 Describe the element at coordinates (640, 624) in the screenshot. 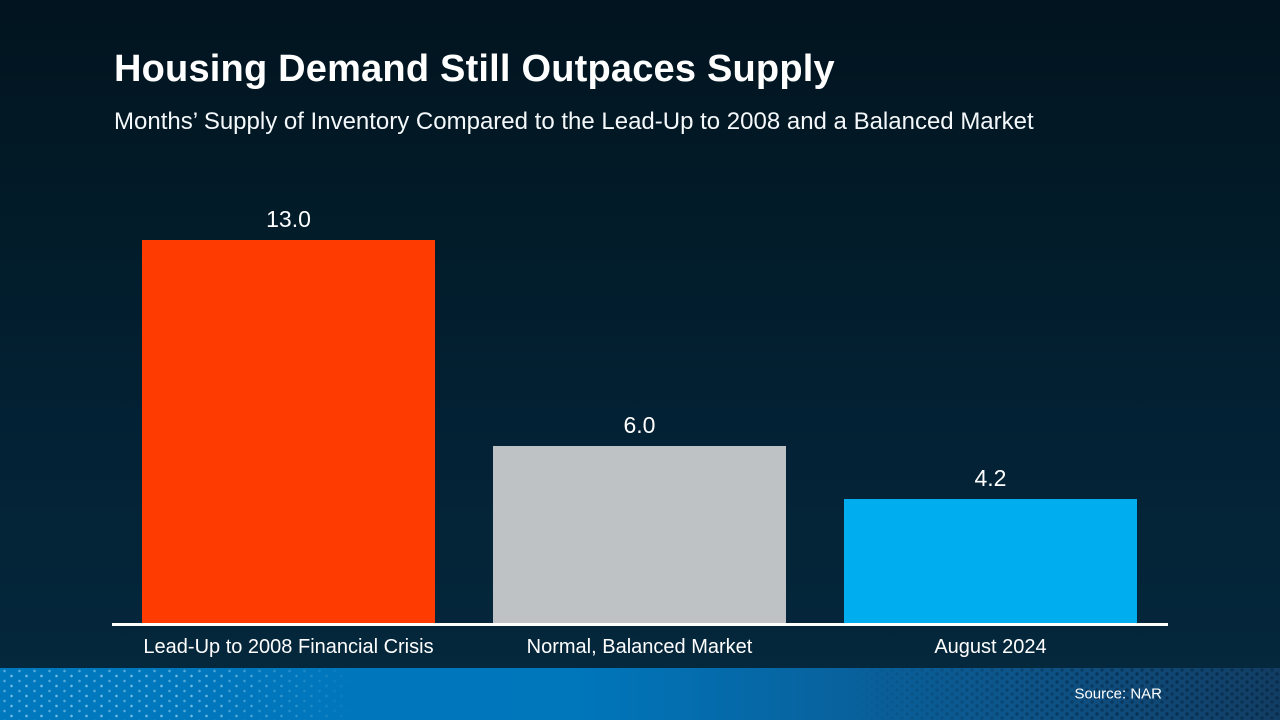

I see `x-axis-line` at that location.